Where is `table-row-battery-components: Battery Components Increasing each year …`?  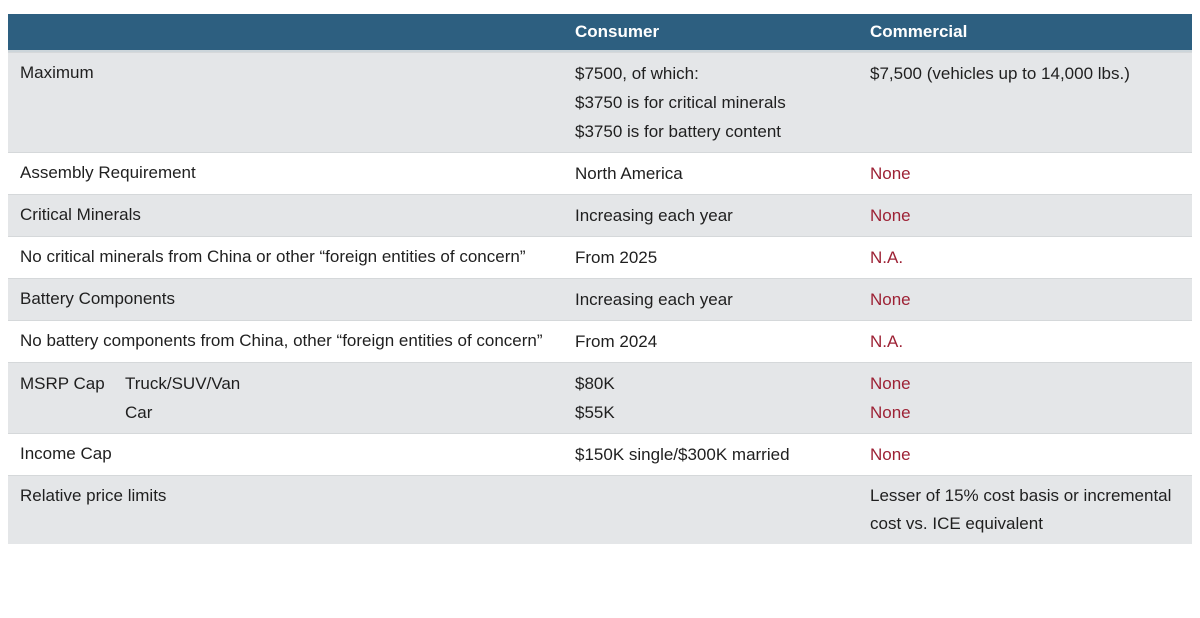 table-row-battery-components: Battery Components Increasing each year … is located at coordinates (600, 299).